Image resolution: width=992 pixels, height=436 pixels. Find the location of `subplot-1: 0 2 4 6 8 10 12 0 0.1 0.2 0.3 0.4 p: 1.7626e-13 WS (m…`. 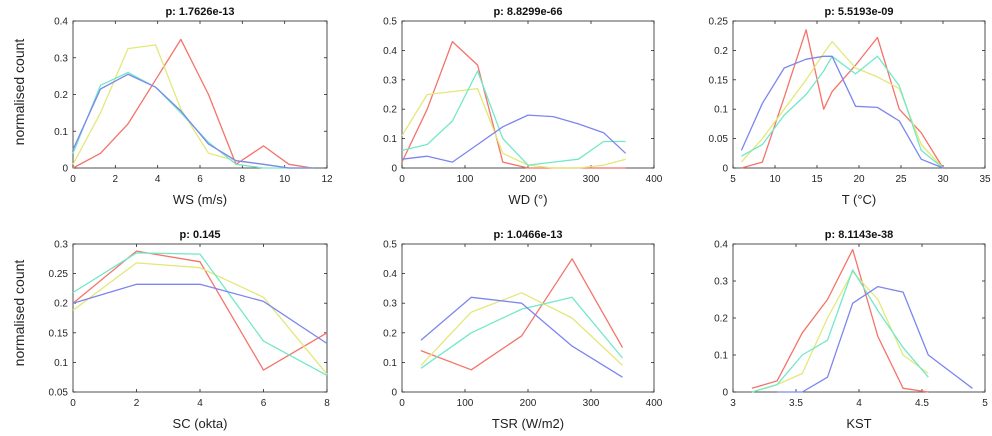

subplot-1: 0 2 4 6 8 10 12 0 0.1 0.2 0.3 0.4 p: 1.7626e-13 WS (m… is located at coordinates (193, 106).